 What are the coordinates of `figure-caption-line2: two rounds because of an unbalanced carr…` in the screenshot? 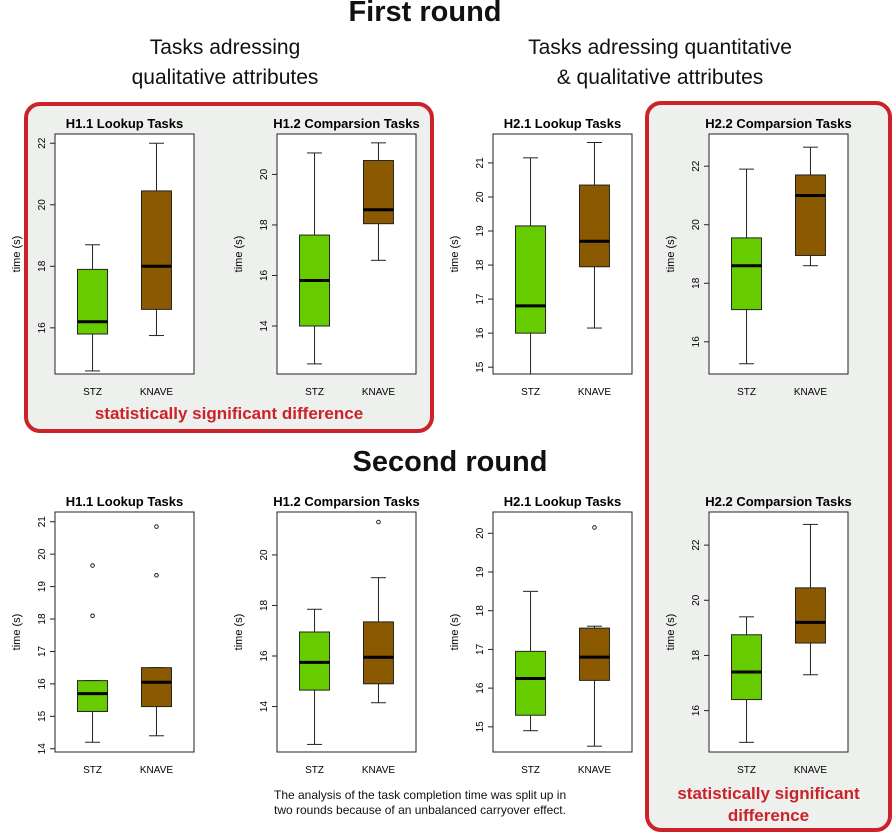 It's located at (420, 810).